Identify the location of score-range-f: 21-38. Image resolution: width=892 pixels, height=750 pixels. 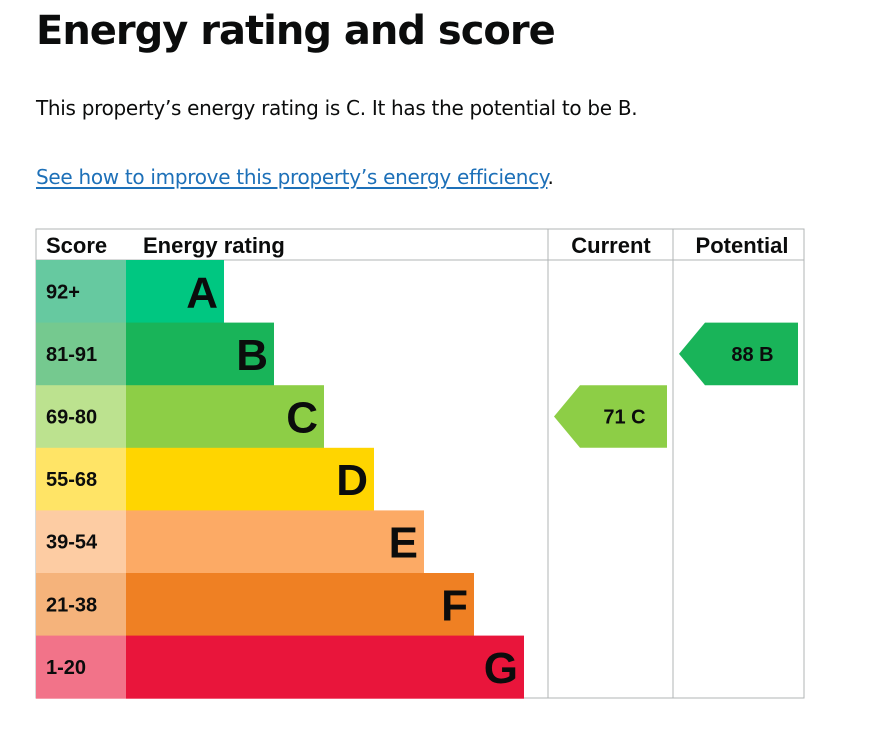
(71, 605).